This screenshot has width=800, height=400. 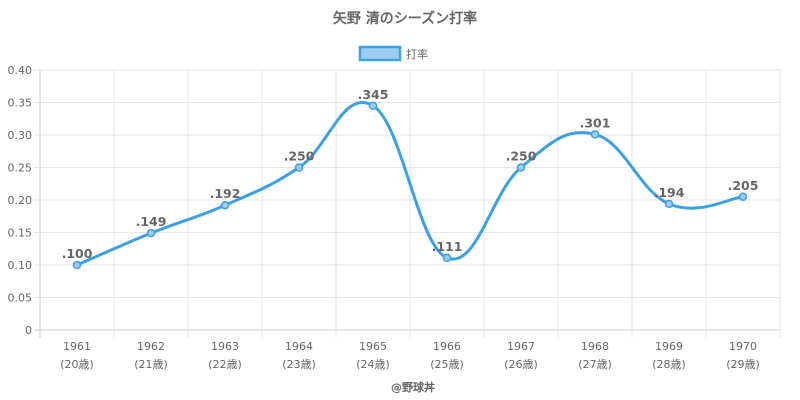 I want to click on data-label: .100, so click(x=77, y=253).